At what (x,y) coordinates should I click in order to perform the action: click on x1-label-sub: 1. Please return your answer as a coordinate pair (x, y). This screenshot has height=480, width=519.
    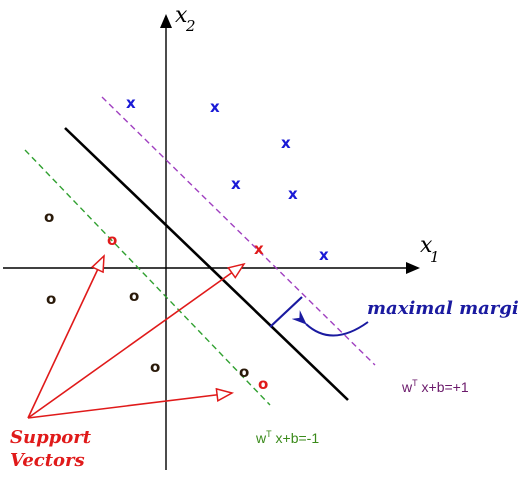
    Looking at the image, I should click on (435, 257).